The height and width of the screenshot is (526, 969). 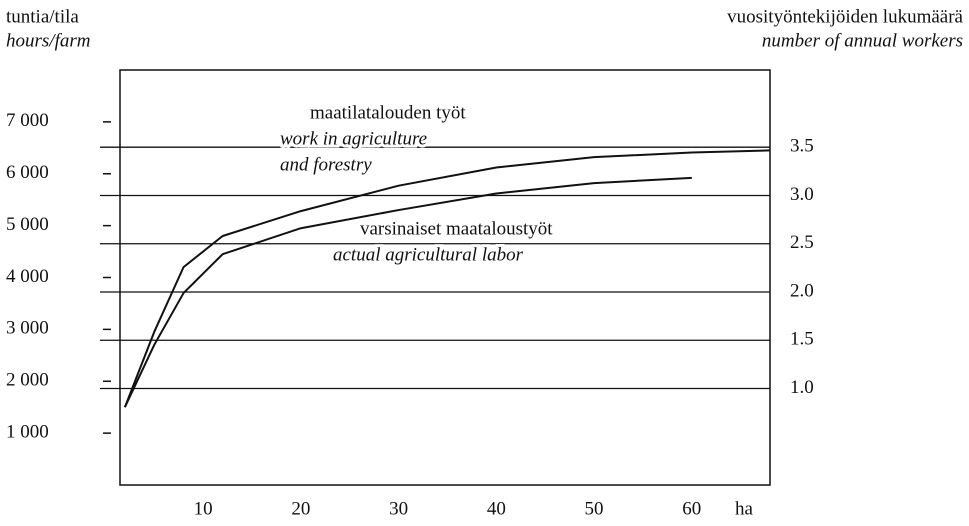 What do you see at coordinates (203, 508) in the screenshot?
I see `x-tick-label: 10` at bounding box center [203, 508].